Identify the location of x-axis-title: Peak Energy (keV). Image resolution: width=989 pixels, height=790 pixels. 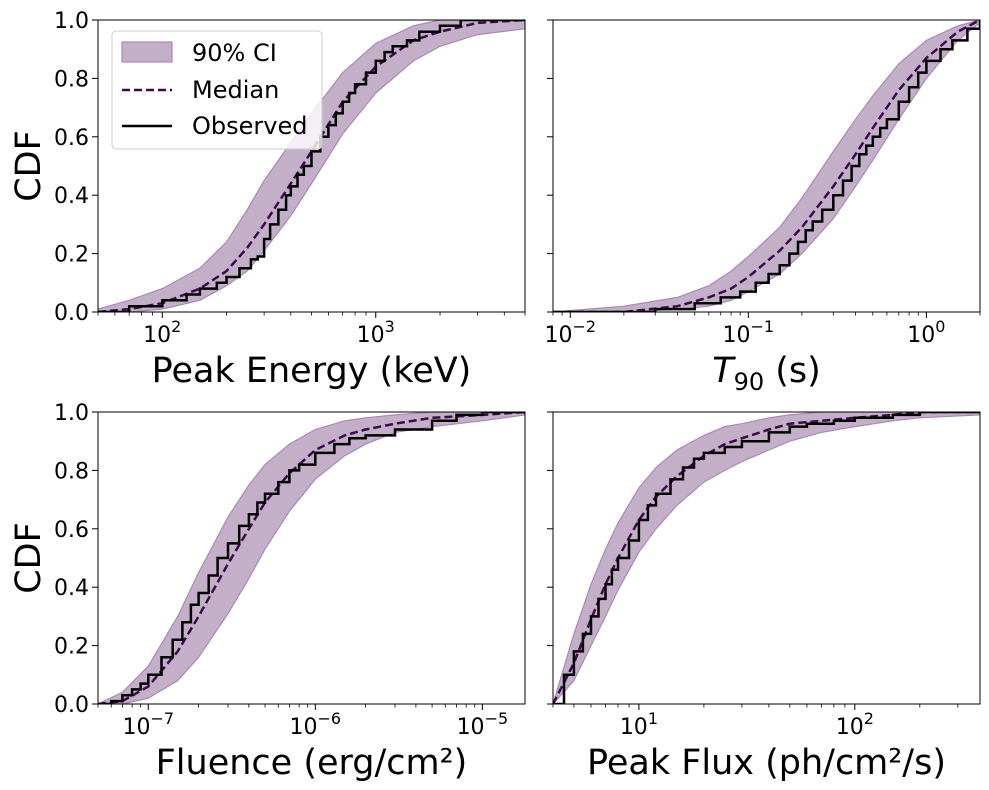
(312, 371).